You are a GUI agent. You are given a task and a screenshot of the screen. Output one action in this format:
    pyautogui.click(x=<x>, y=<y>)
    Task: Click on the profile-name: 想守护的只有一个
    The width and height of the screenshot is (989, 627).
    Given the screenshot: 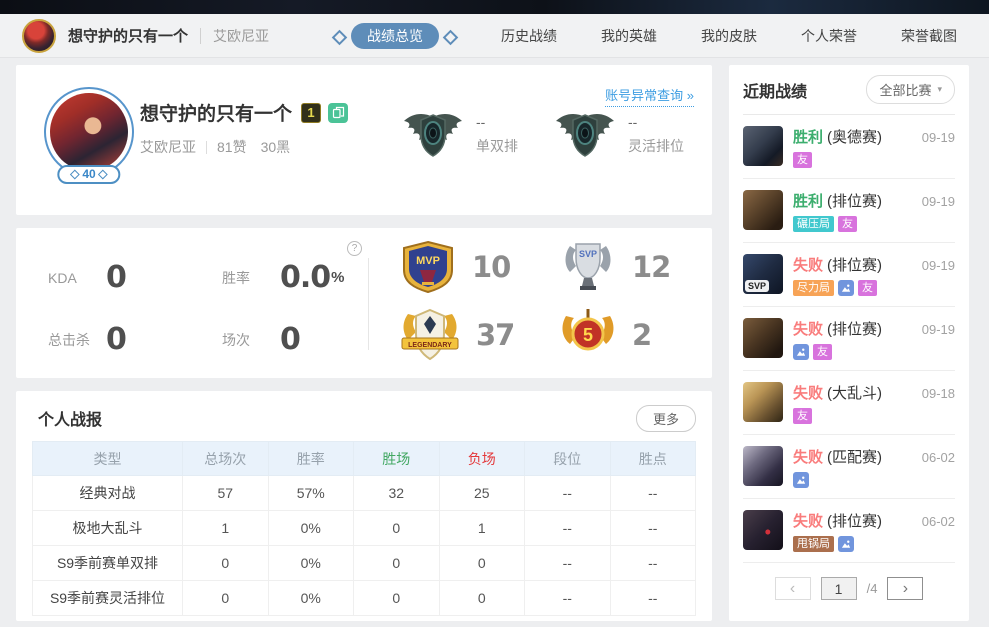 What is the action you would take?
    pyautogui.click(x=216, y=114)
    